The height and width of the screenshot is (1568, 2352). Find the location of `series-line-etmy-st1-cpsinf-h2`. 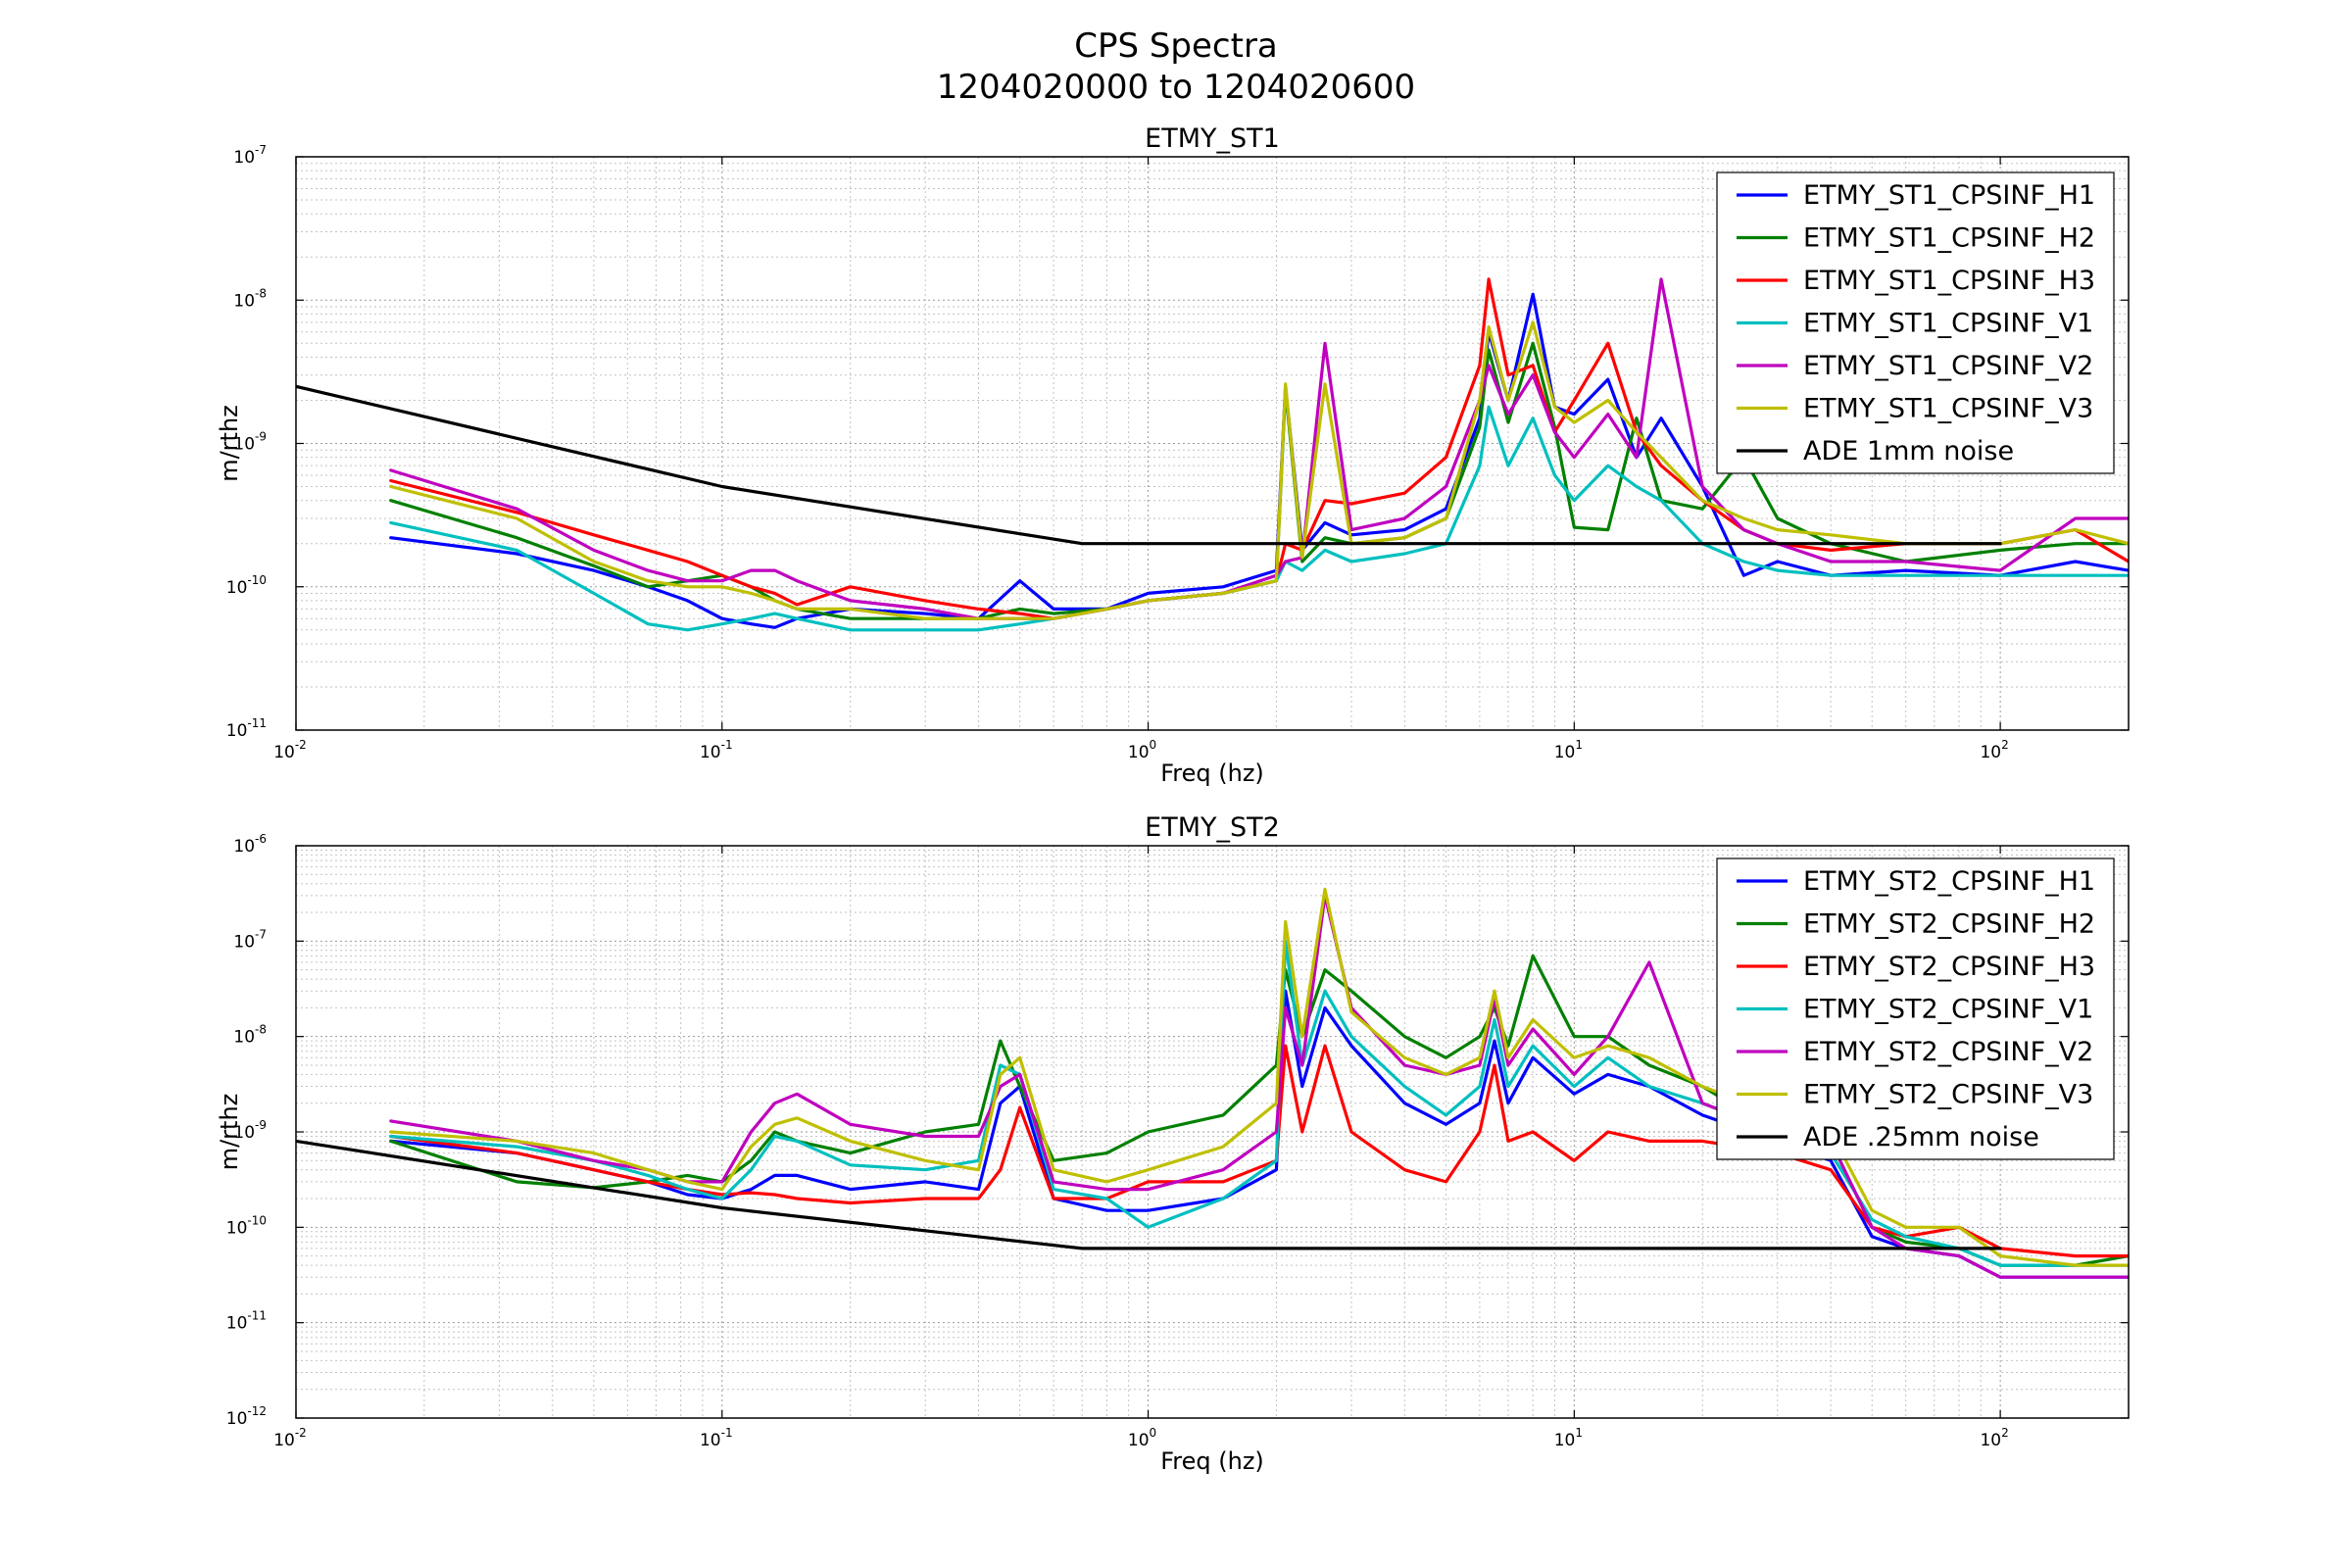

series-line-etmy-st1-cpsinf-h2 is located at coordinates (1259, 480).